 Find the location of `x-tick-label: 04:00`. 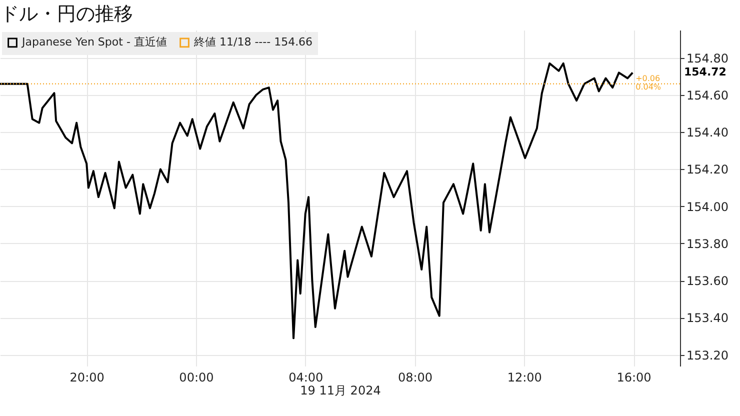

x-tick-label: 04:00 is located at coordinates (306, 377).